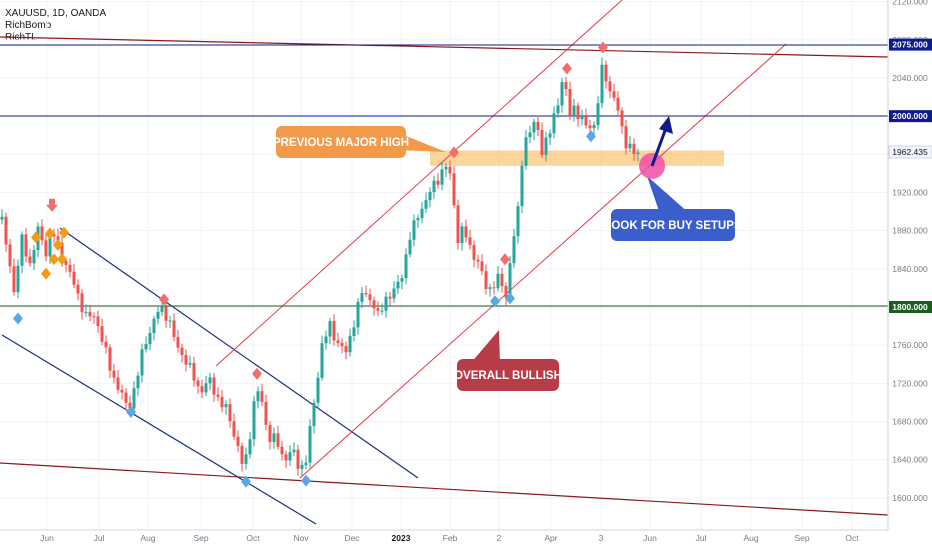 This screenshot has height=550, width=932. Describe the element at coordinates (701, 538) in the screenshot. I see `time-tick-label: Jul` at that location.